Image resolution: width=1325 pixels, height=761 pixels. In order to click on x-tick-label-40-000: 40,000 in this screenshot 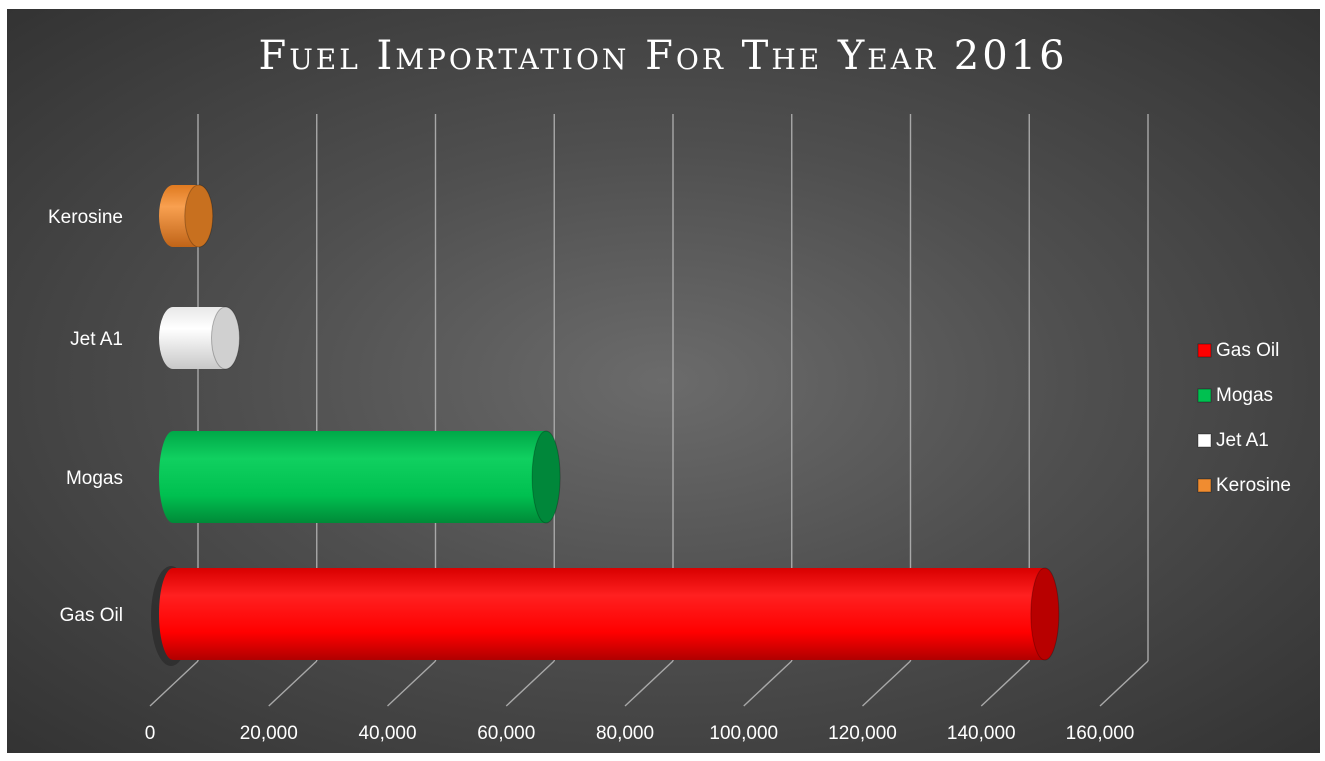, I will do `click(387, 733)`.